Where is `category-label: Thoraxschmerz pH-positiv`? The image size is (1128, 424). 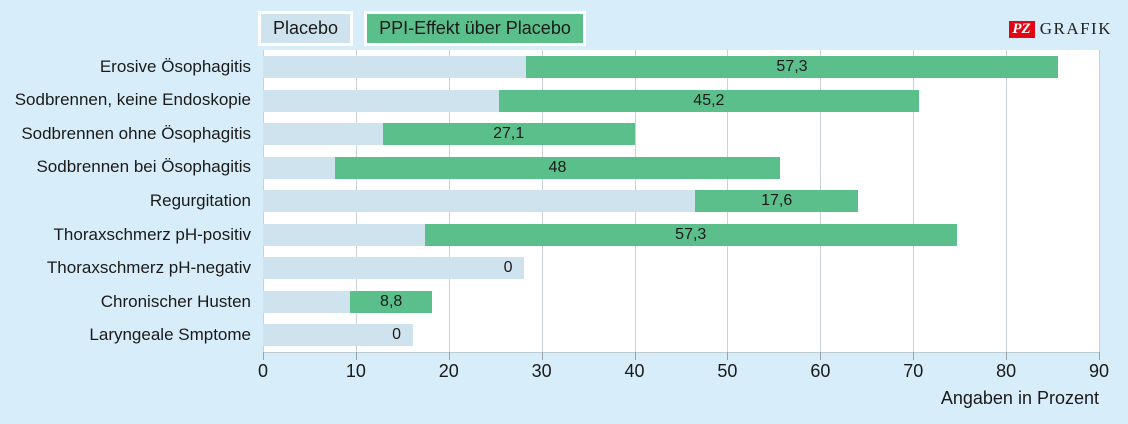 category-label: Thoraxschmerz pH-positiv is located at coordinates (152, 234).